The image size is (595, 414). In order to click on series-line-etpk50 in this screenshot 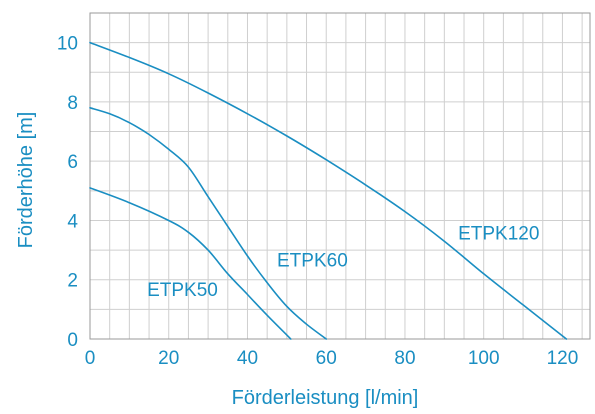, I will do `click(190, 263)`.